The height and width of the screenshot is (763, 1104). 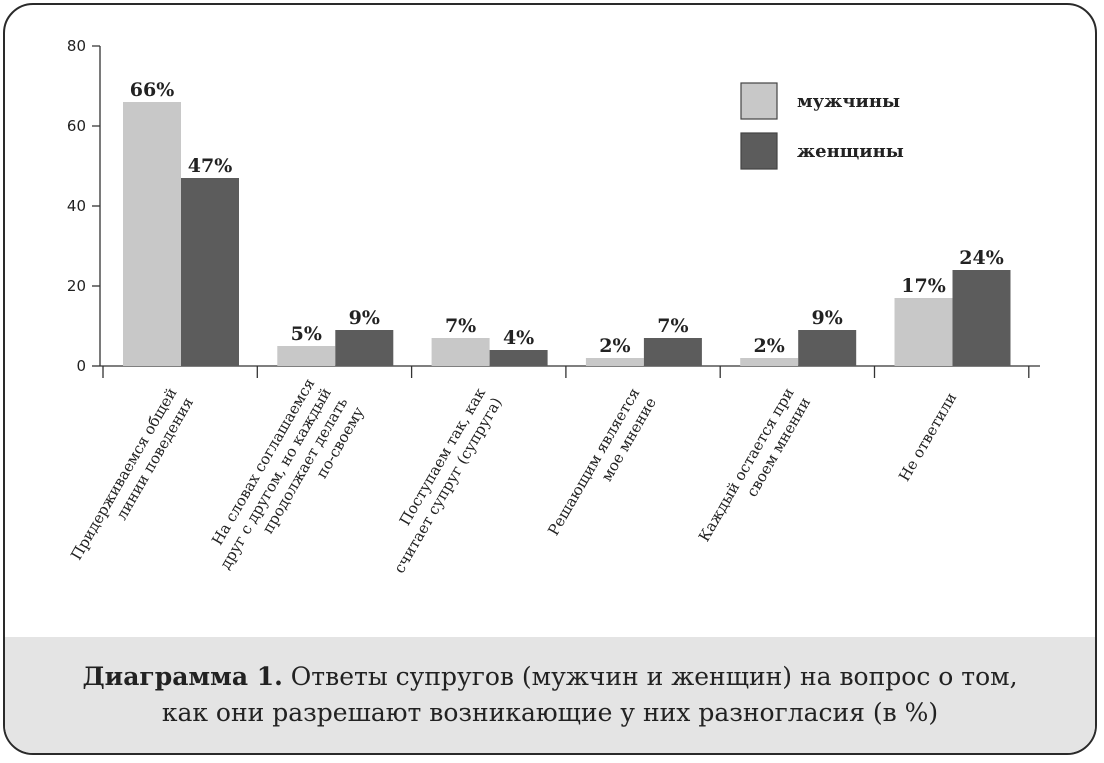 What do you see at coordinates (182, 676) in the screenshot?
I see `caption-label: Диаграмма 1.` at bounding box center [182, 676].